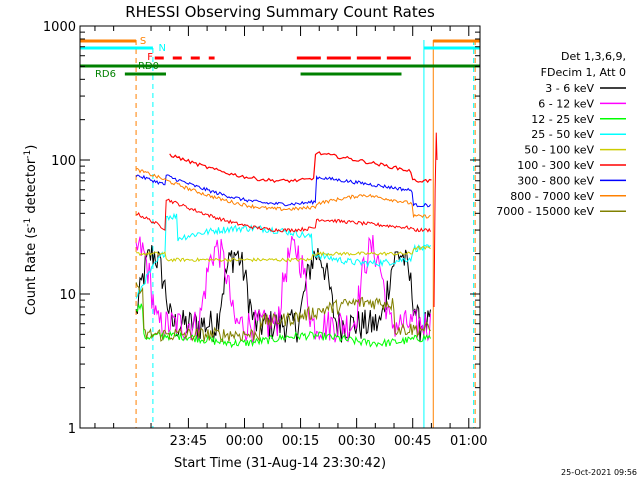  What do you see at coordinates (583, 72) in the screenshot?
I see `legend-header-2: FDecim 1, Att 0` at bounding box center [583, 72].